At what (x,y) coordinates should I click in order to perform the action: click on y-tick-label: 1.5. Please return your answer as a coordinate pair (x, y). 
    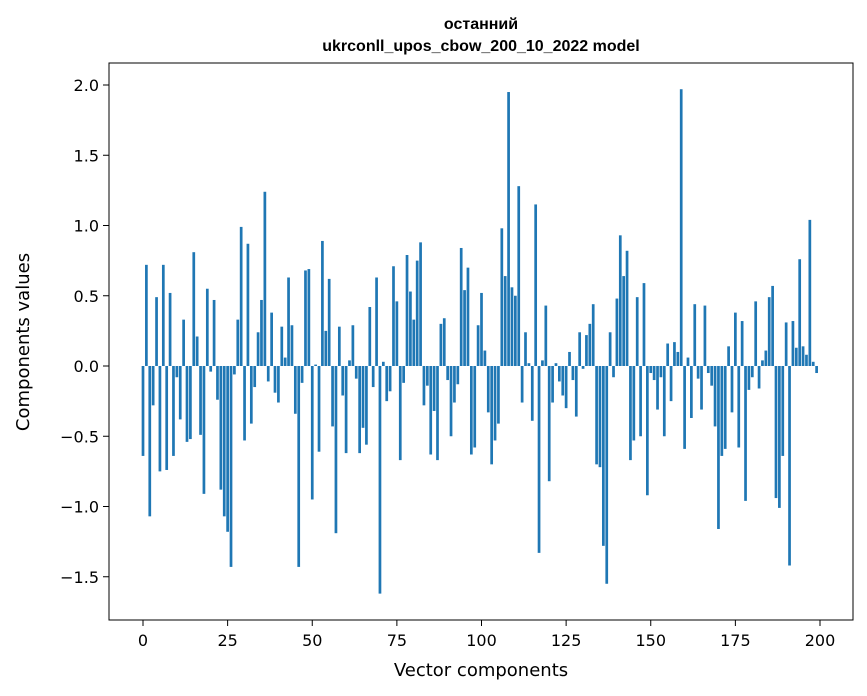
    Looking at the image, I should click on (86, 155).